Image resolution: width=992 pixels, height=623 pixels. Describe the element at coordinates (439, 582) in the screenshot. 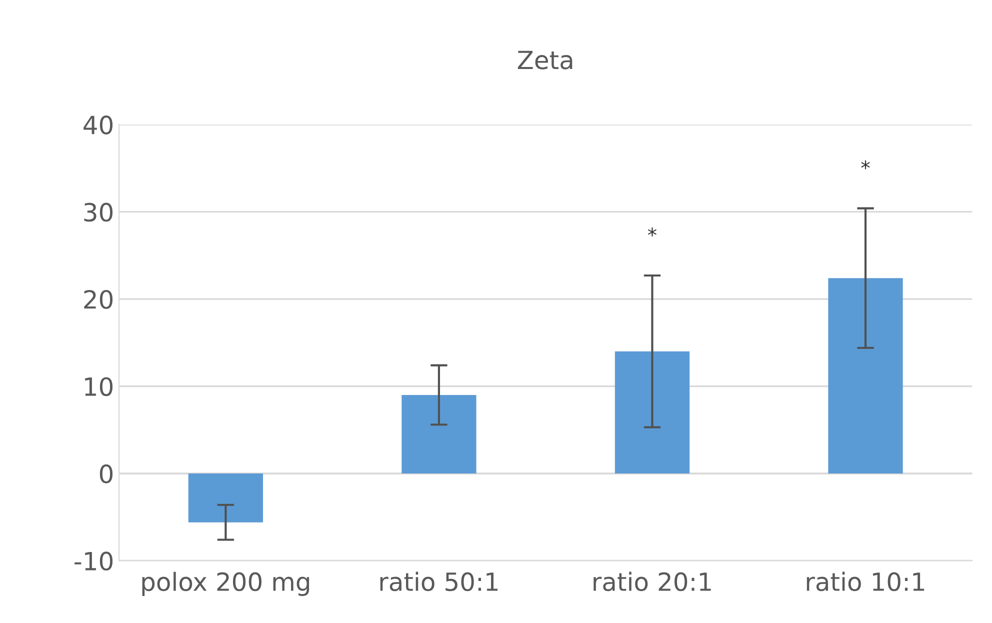

I see `x-tick-label: ratio 50:1` at that location.